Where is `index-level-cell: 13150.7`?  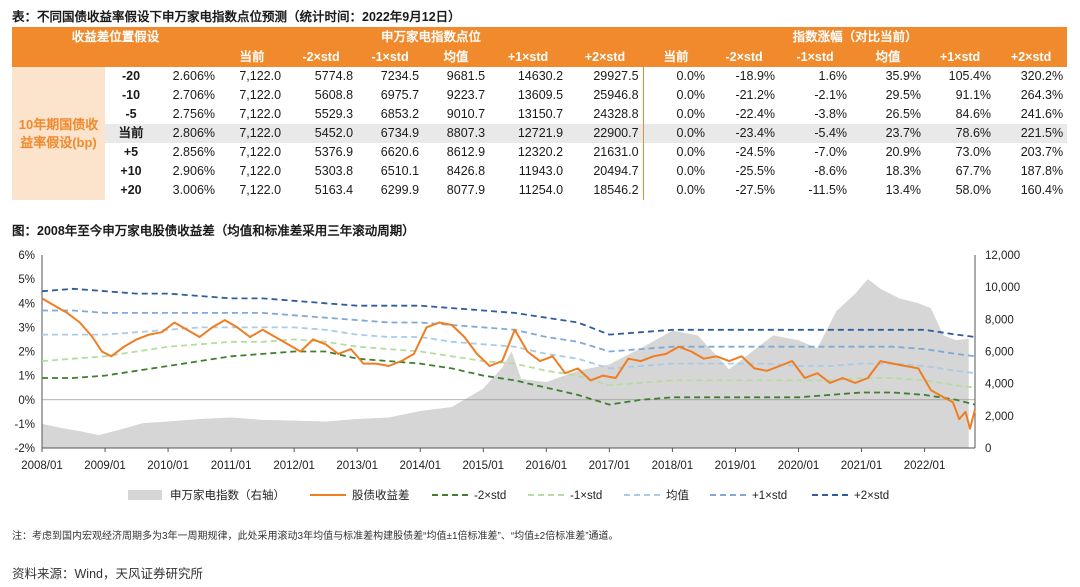
index-level-cell: 13150.7 is located at coordinates (540, 114).